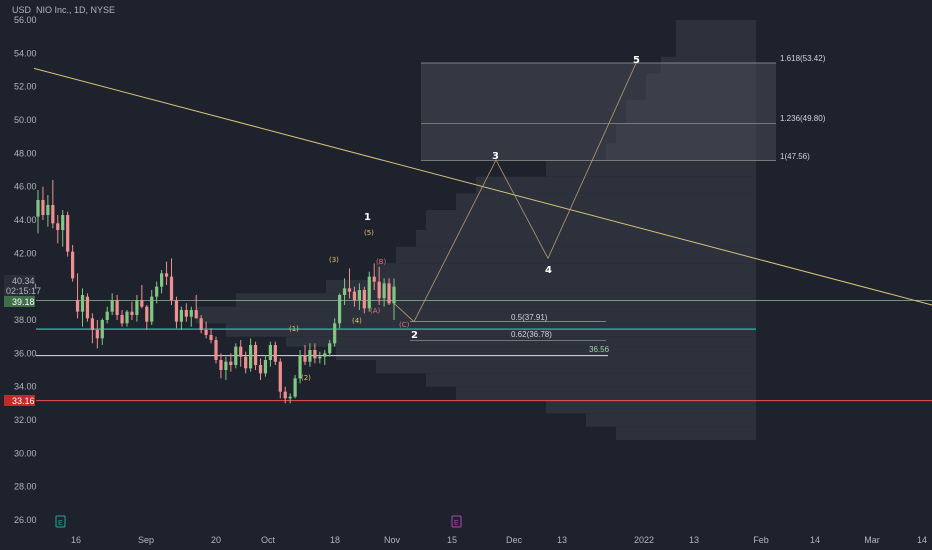  What do you see at coordinates (495, 156) in the screenshot?
I see `wave-3-label: 3` at bounding box center [495, 156].